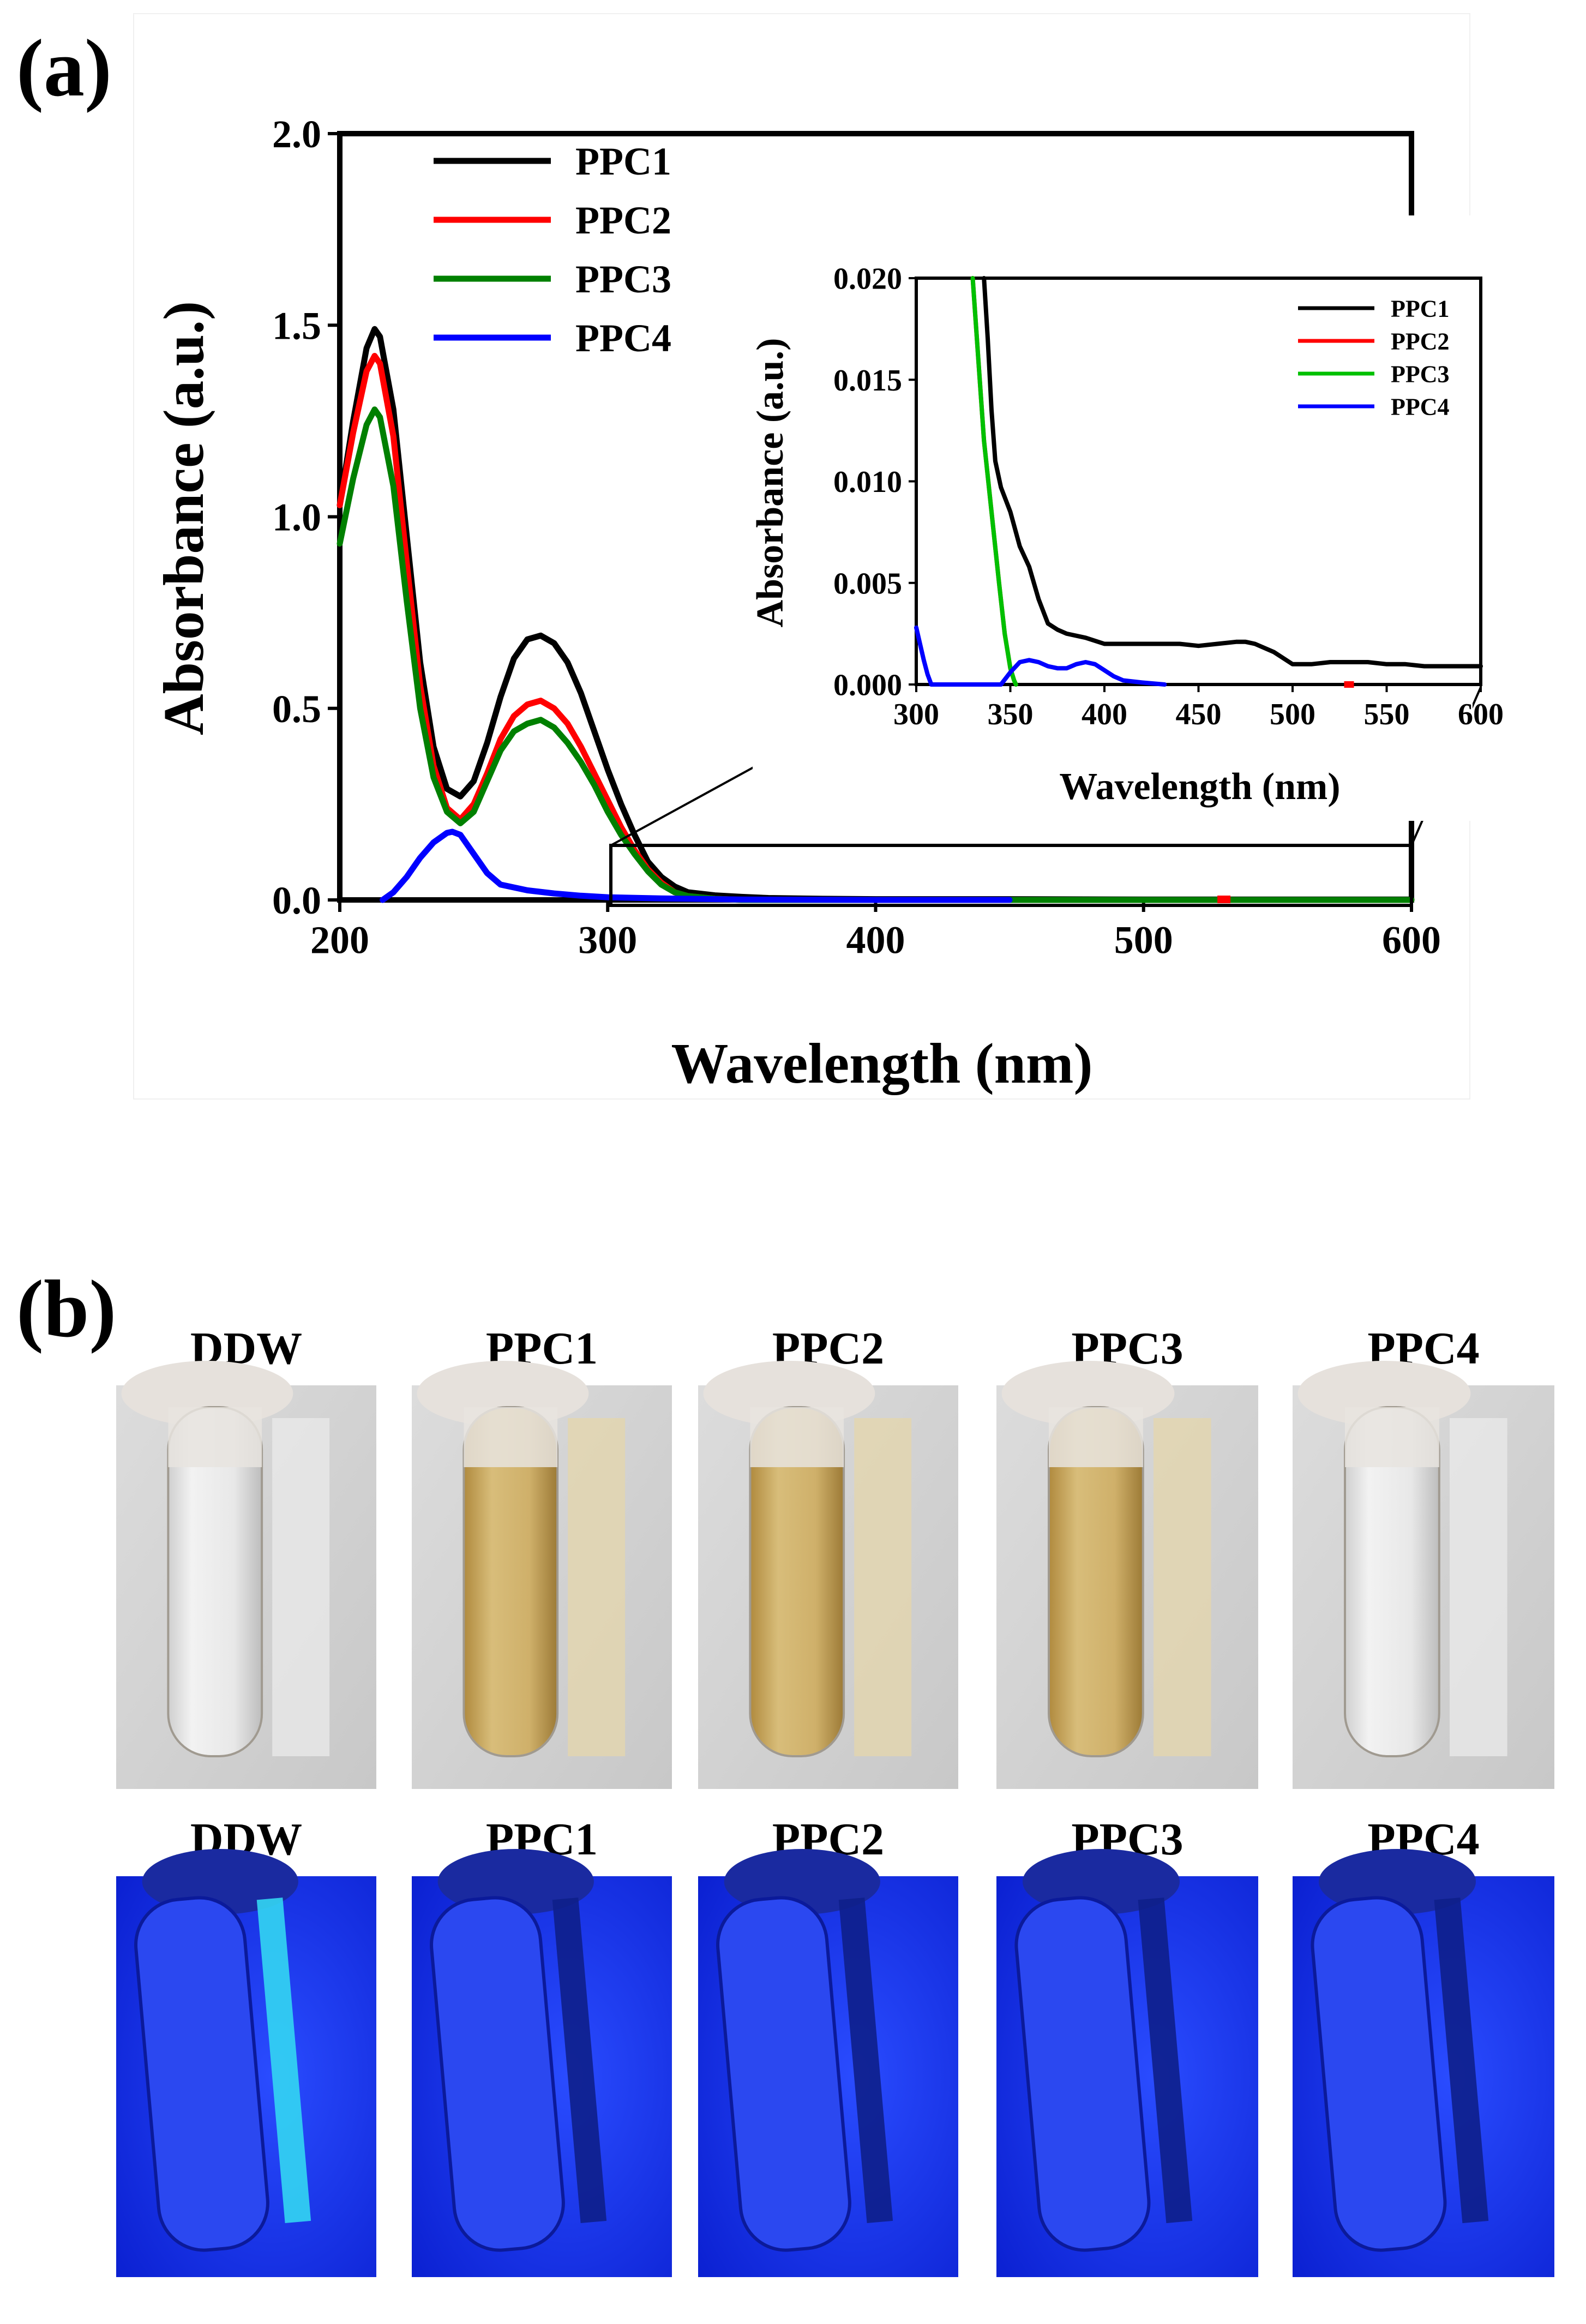  What do you see at coordinates (1143, 940) in the screenshot?
I see `main-x-tick-label: 500` at bounding box center [1143, 940].